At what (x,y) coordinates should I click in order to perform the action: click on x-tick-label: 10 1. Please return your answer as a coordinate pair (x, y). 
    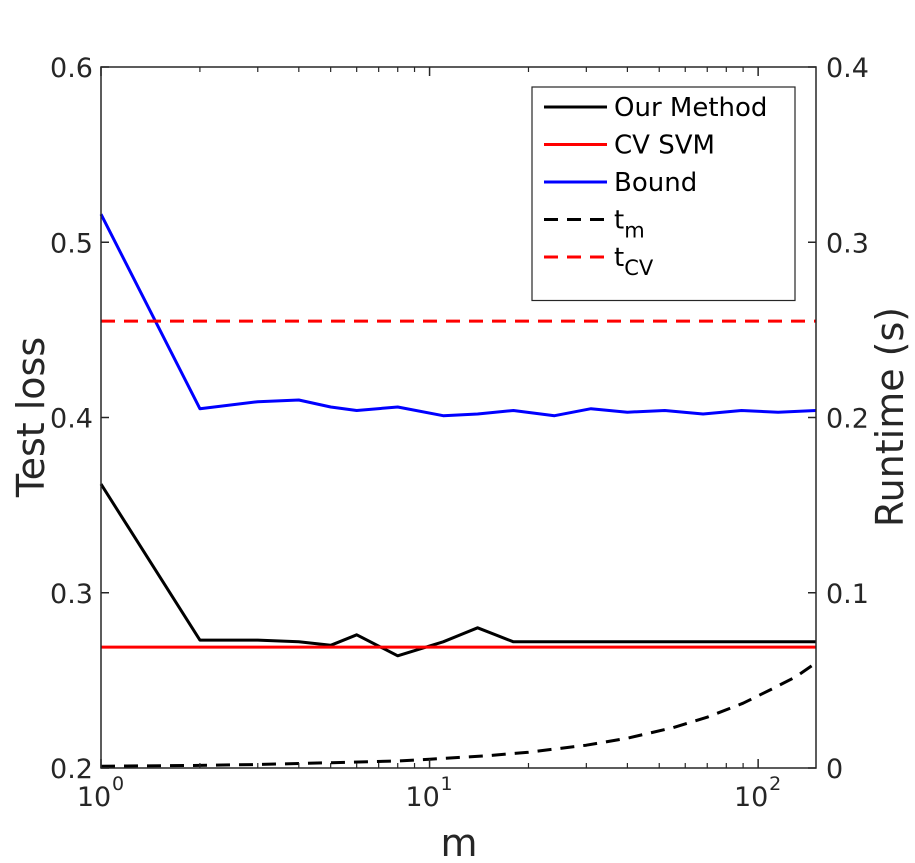
    Looking at the image, I should click on (428, 793).